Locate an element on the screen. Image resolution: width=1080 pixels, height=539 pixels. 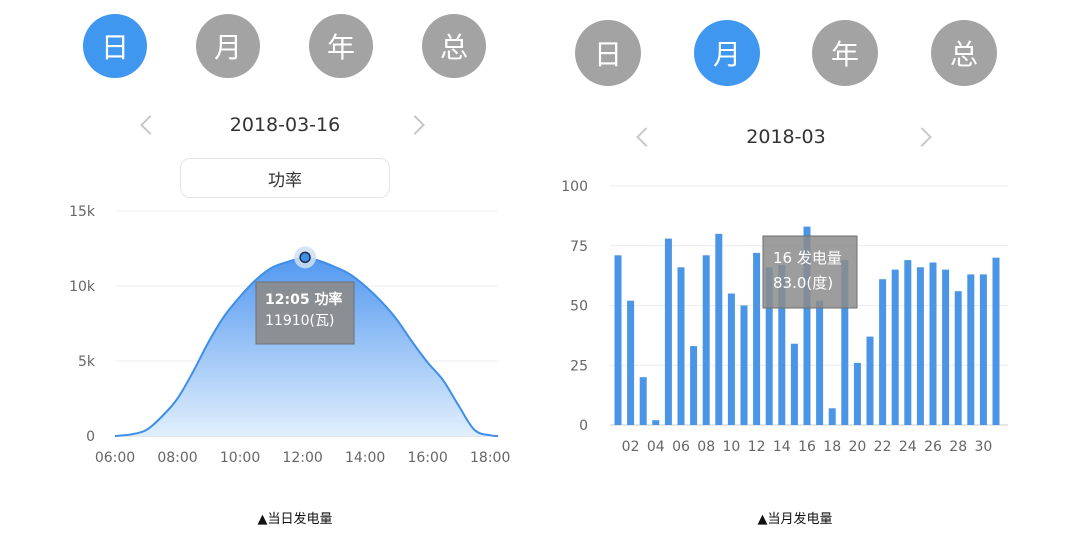
area-tooltip: 12:05 功率 11910(瓦) is located at coordinates (305, 313).